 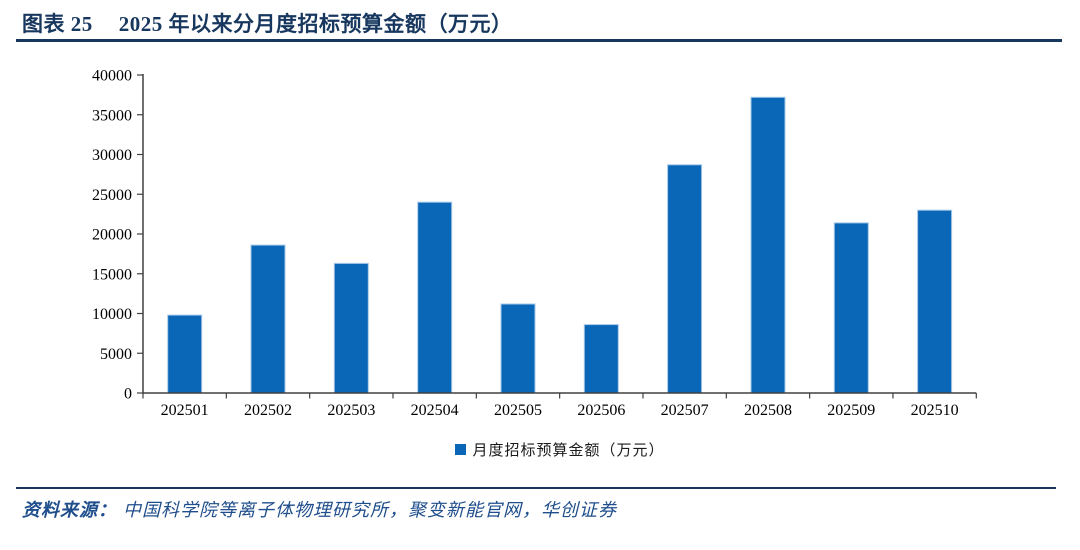 What do you see at coordinates (539, 40) in the screenshot?
I see `title-divider` at bounding box center [539, 40].